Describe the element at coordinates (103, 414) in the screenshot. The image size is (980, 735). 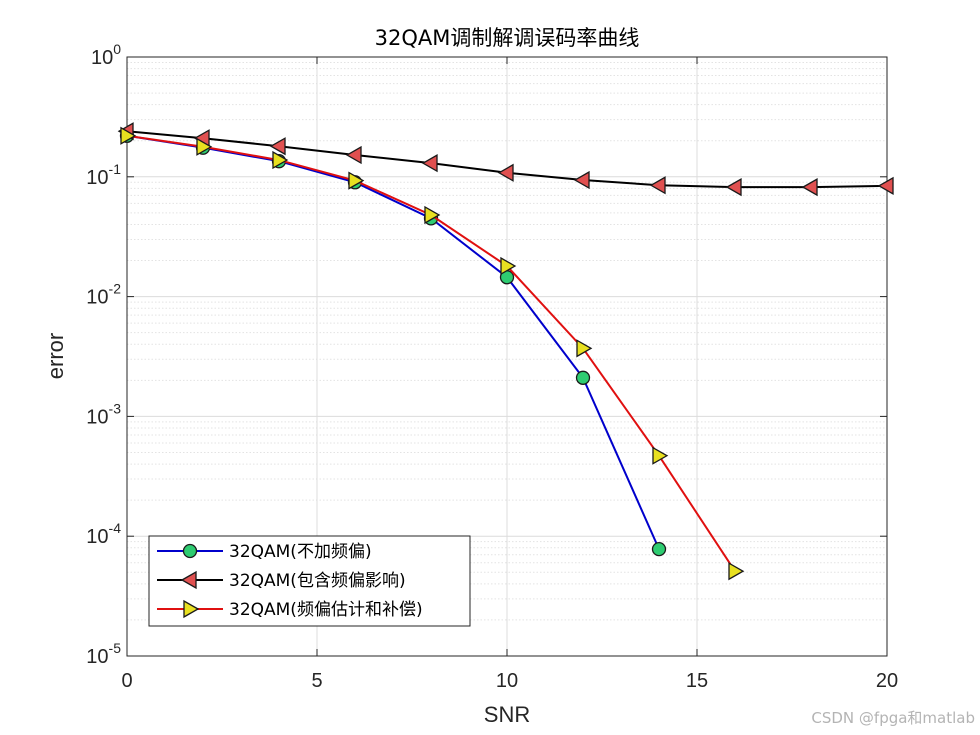
I see `y-tick-label: 10⁻³` at that location.